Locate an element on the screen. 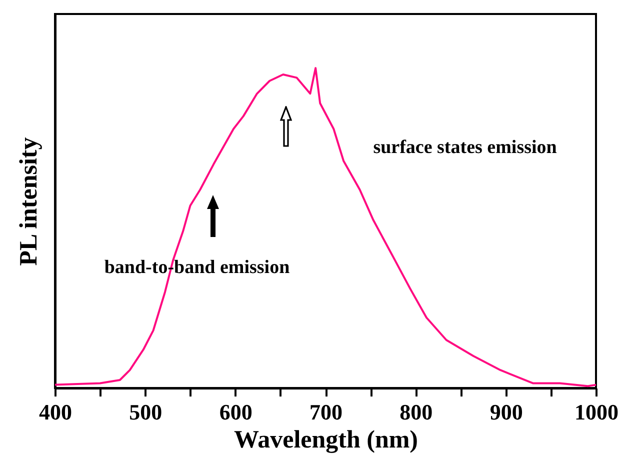 The image size is (620, 473). x-tick-label: 600 is located at coordinates (235, 412).